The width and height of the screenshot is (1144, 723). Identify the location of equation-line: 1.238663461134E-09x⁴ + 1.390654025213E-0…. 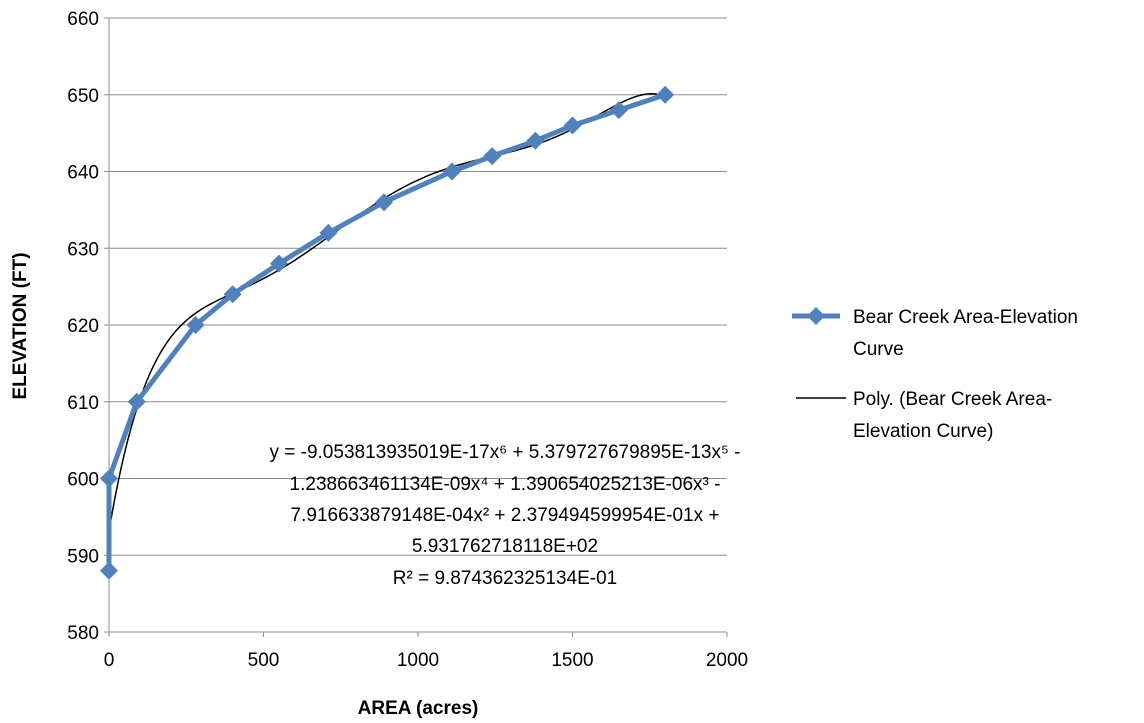
(505, 484).